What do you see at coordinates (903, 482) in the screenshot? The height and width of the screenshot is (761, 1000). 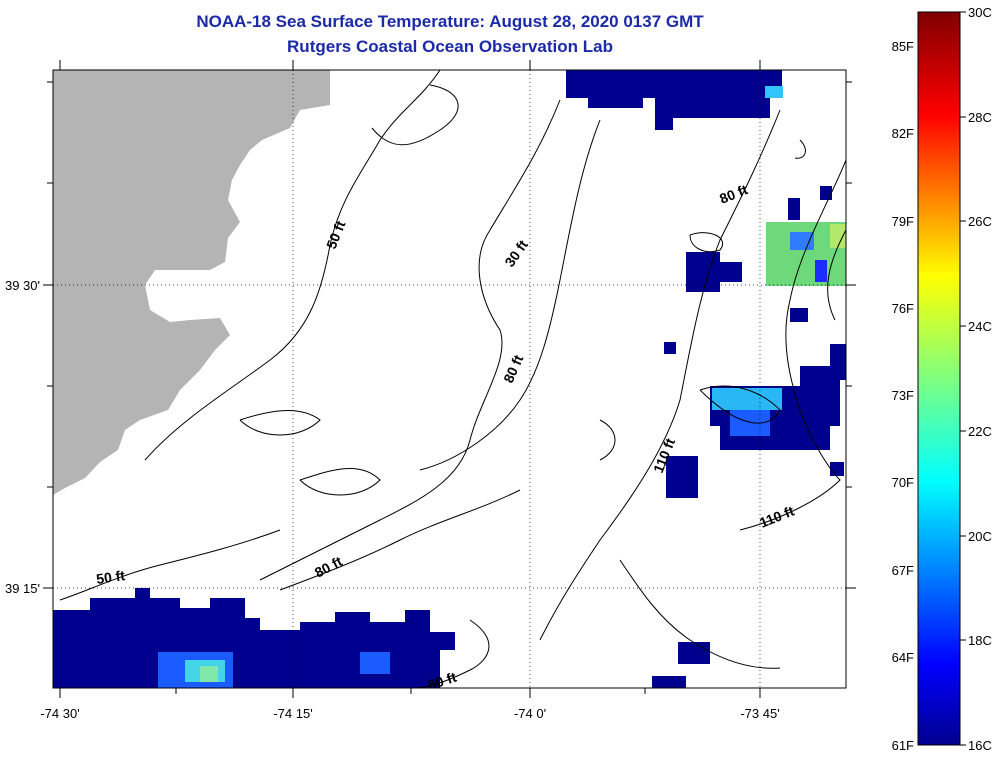 I see `colorbar-f-label: 70F` at bounding box center [903, 482].